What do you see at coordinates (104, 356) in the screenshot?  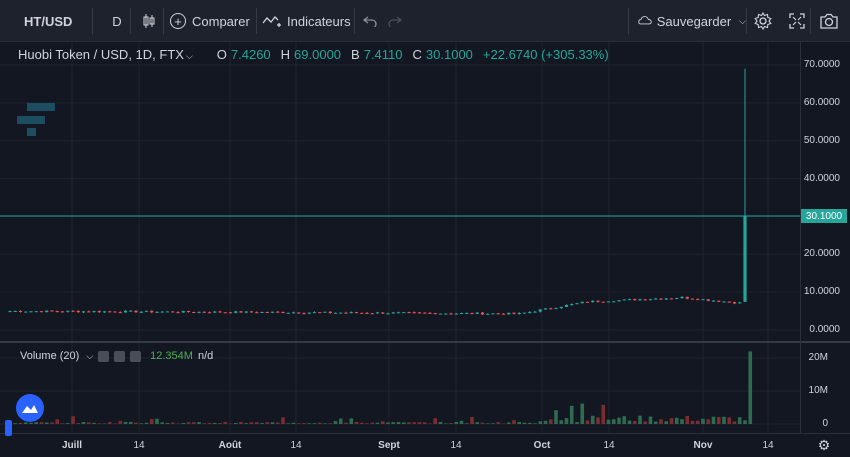 I see `eye-icon` at bounding box center [104, 356].